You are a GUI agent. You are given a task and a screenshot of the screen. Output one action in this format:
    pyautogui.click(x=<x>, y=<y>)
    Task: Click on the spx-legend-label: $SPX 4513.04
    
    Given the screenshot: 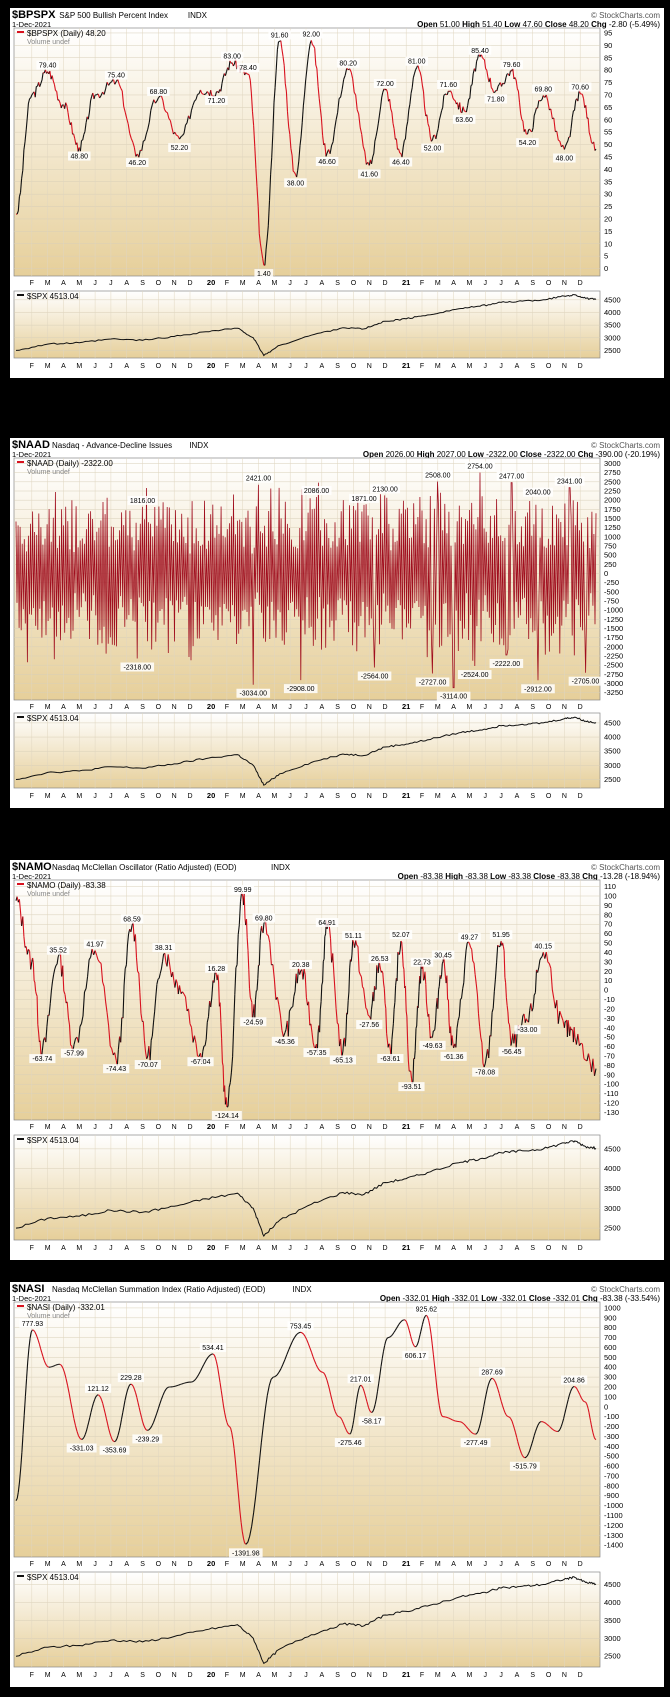 What is the action you would take?
    pyautogui.click(x=53, y=1577)
    